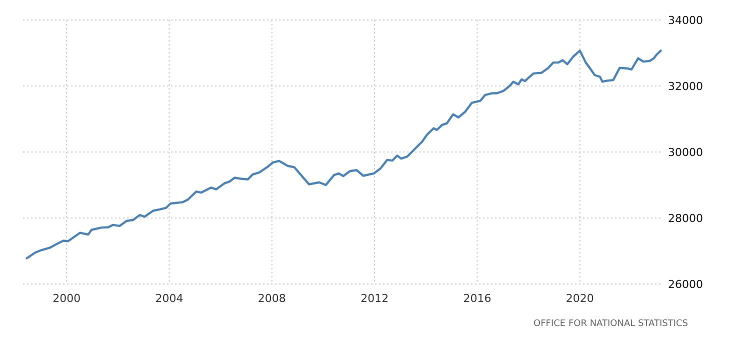 Image resolution: width=730 pixels, height=340 pixels. I want to click on x-tick-label: 2000, so click(66, 298).